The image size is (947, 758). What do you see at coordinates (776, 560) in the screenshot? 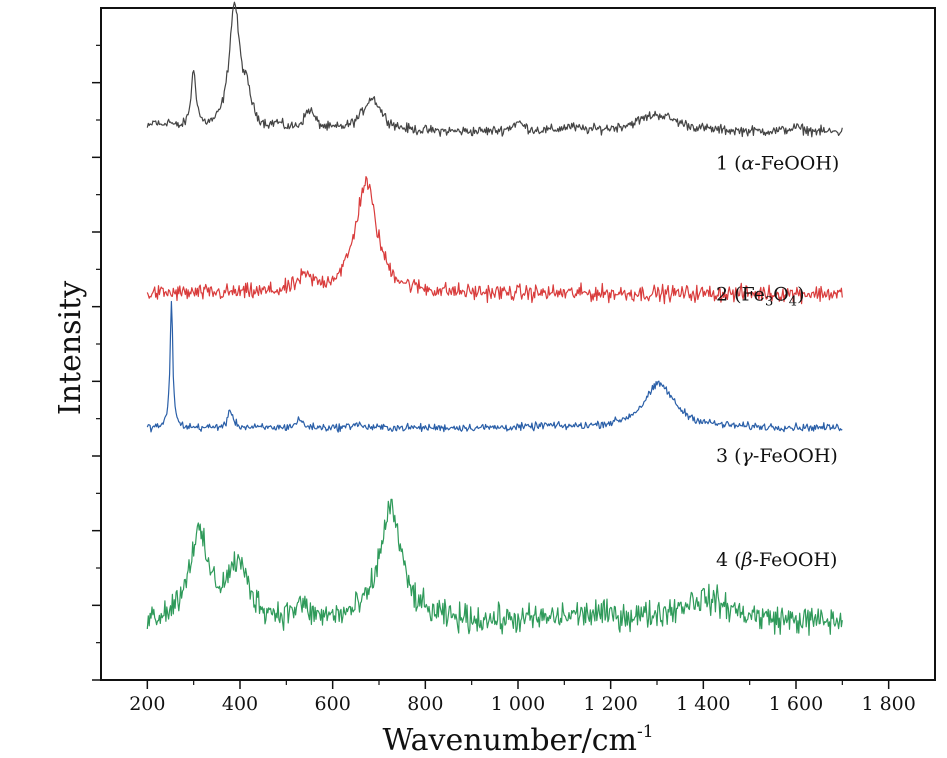
I see `series-label-4: 4 (β-FeOOH)` at bounding box center [776, 560].